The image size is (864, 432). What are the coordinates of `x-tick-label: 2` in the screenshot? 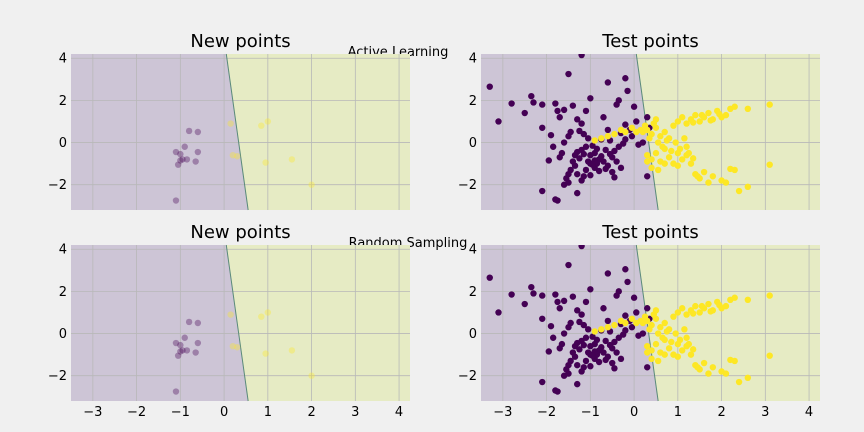 It's located at (311, 412).